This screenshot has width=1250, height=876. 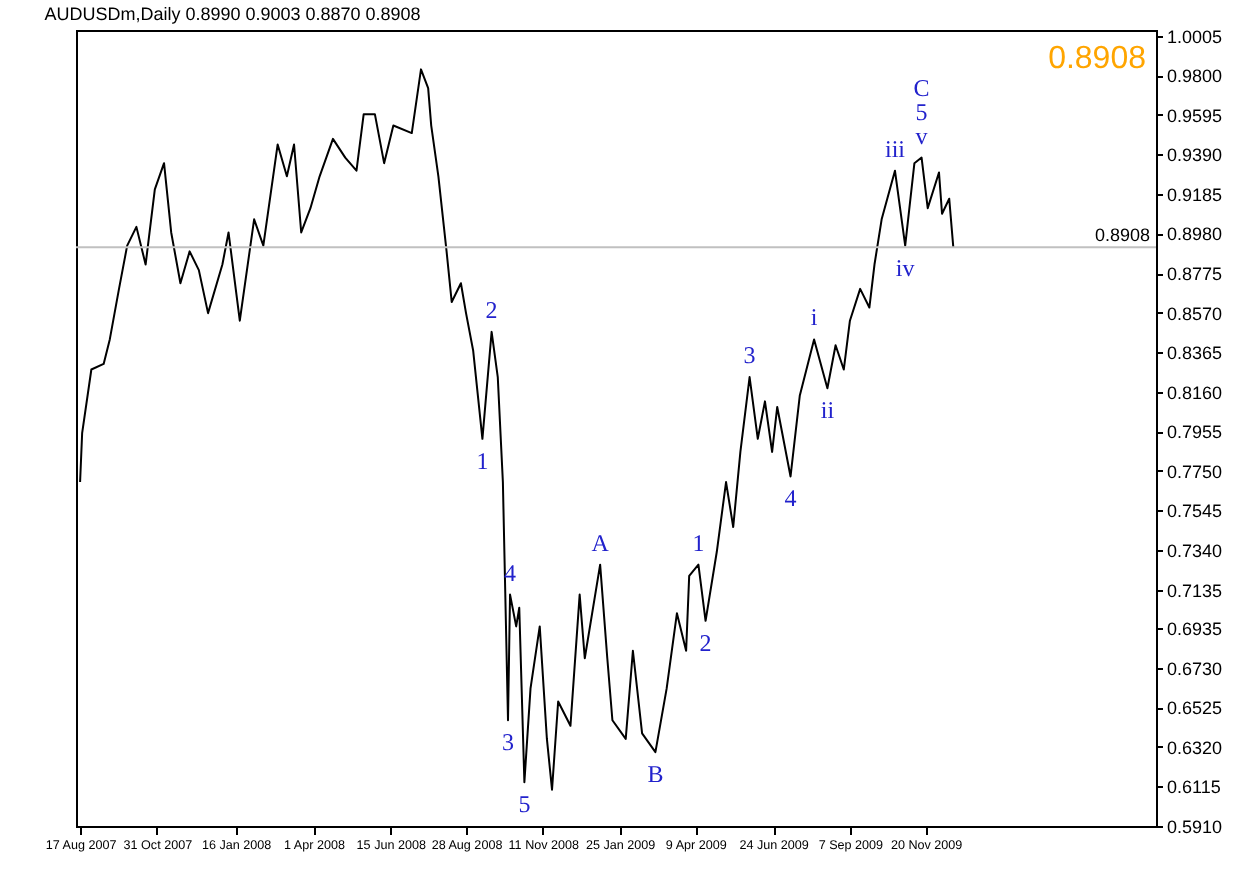 What do you see at coordinates (1097, 59) in the screenshot?
I see `annotation: 0.8908` at bounding box center [1097, 59].